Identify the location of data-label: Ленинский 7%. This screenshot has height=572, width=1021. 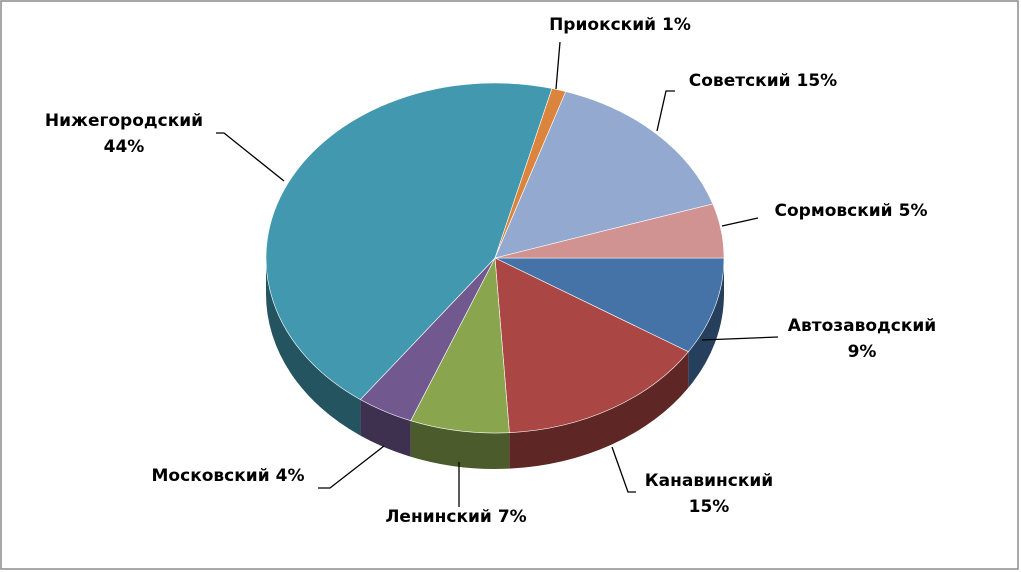
(455, 517).